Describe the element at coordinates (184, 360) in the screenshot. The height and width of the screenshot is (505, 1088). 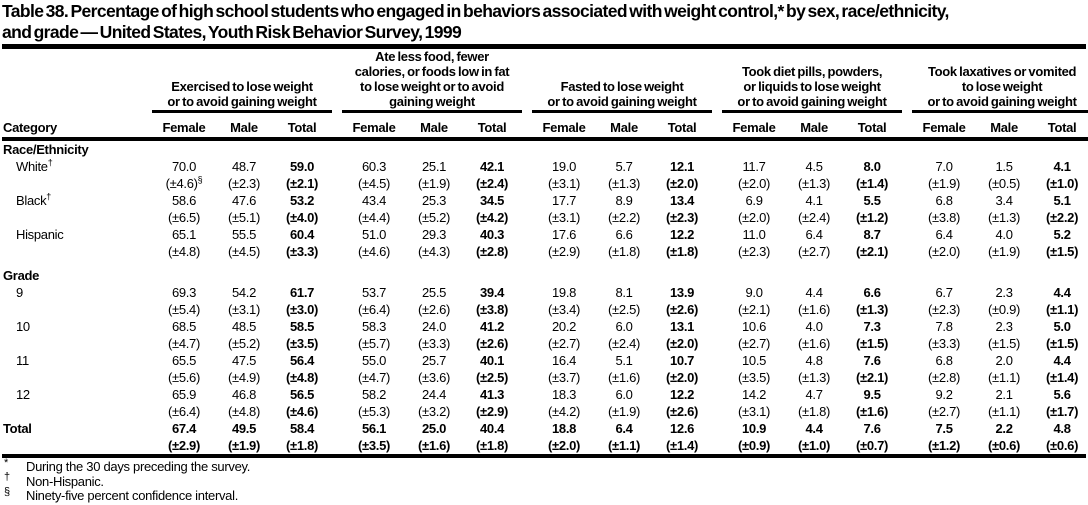
I see `value-cell: 65.5` at that location.